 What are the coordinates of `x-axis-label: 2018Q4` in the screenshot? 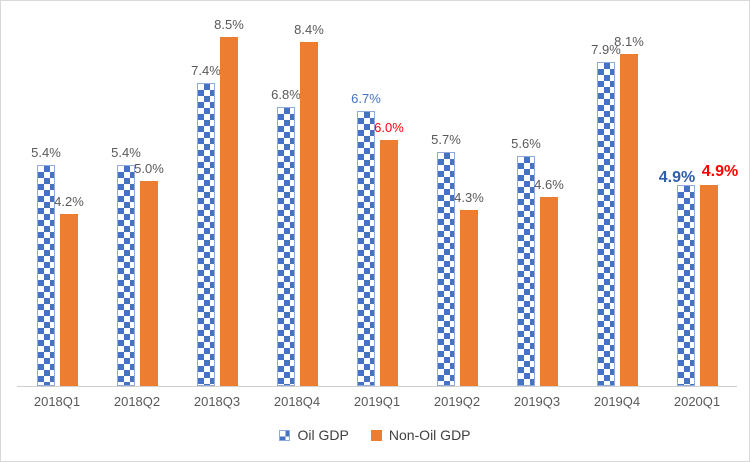 It's located at (297, 401).